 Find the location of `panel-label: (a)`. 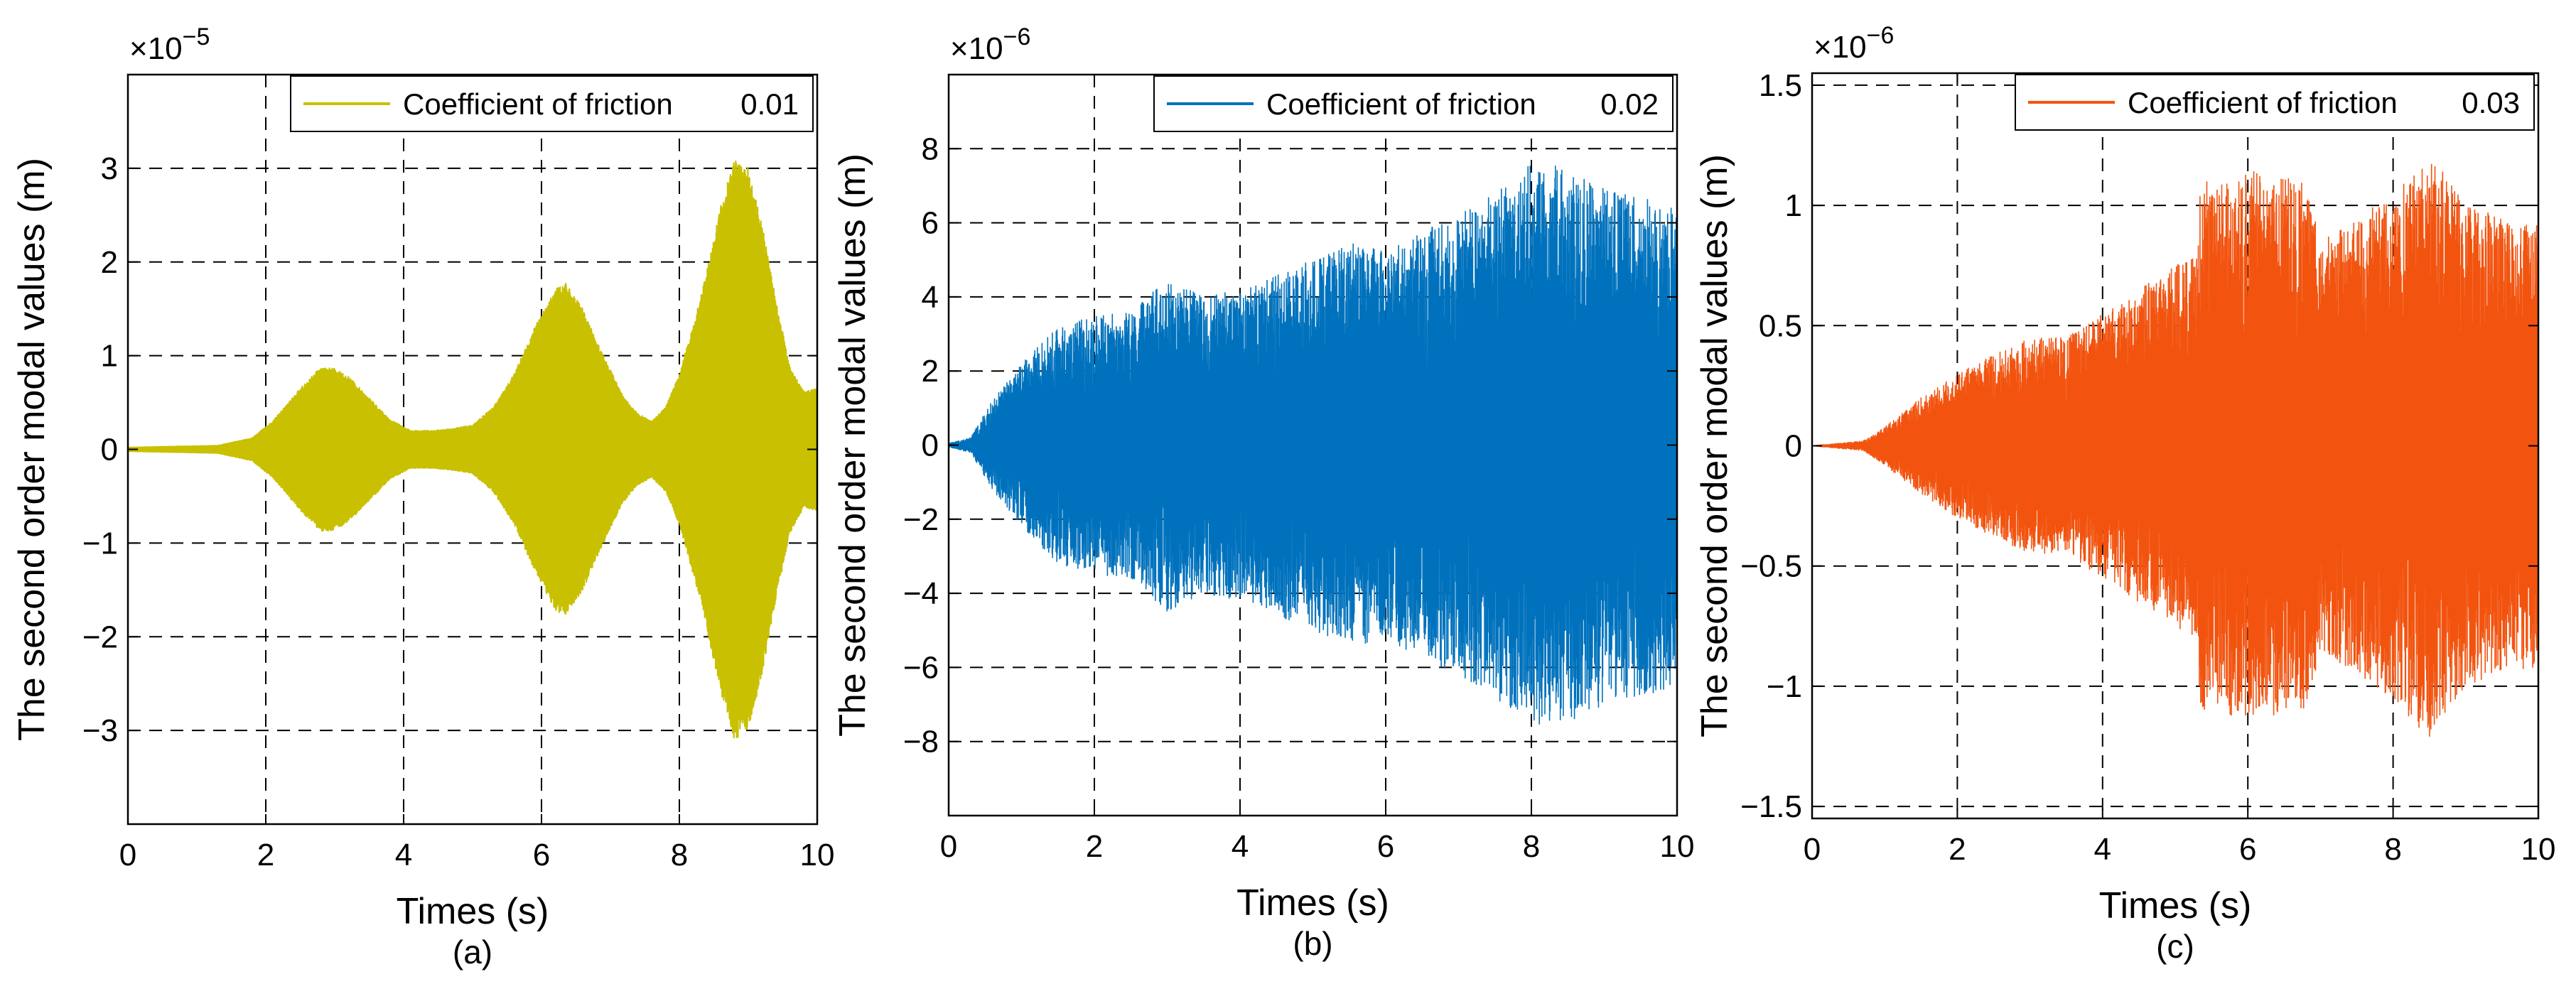

panel-label: (a) is located at coordinates (473, 952).